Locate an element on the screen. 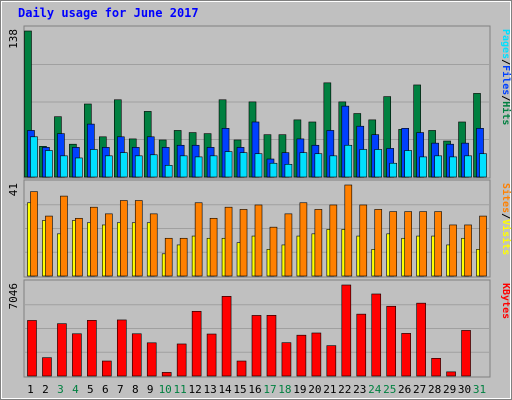 Image resolution: width=512 pixels, height=400 pixels. y-max-label: 41 is located at coordinates (13, 189).